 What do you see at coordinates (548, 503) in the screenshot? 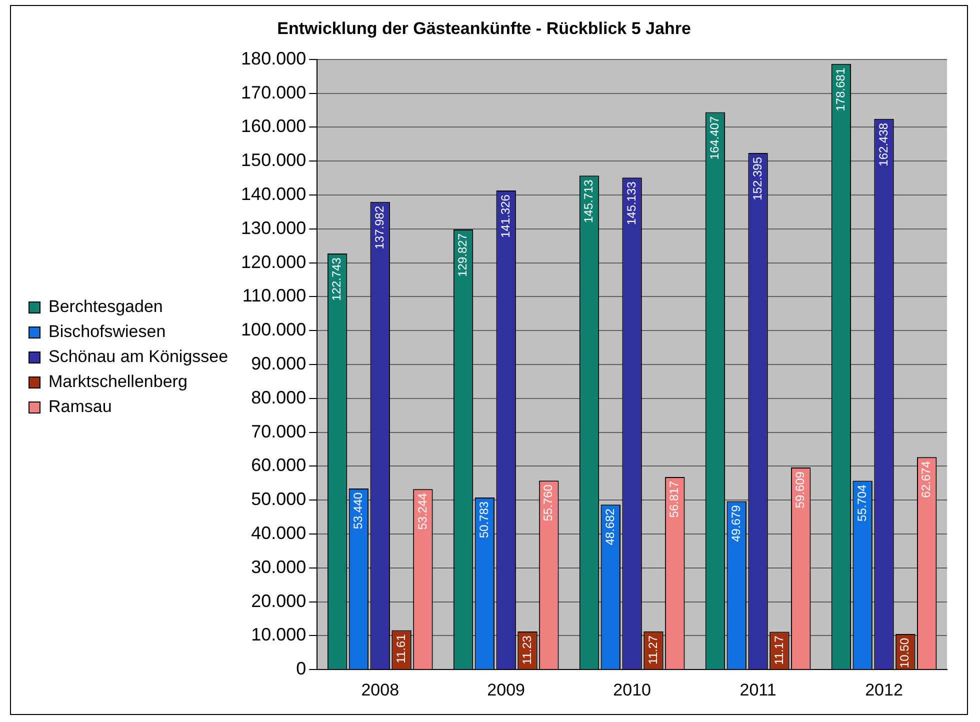
I see `data-label: 55.760` at bounding box center [548, 503].